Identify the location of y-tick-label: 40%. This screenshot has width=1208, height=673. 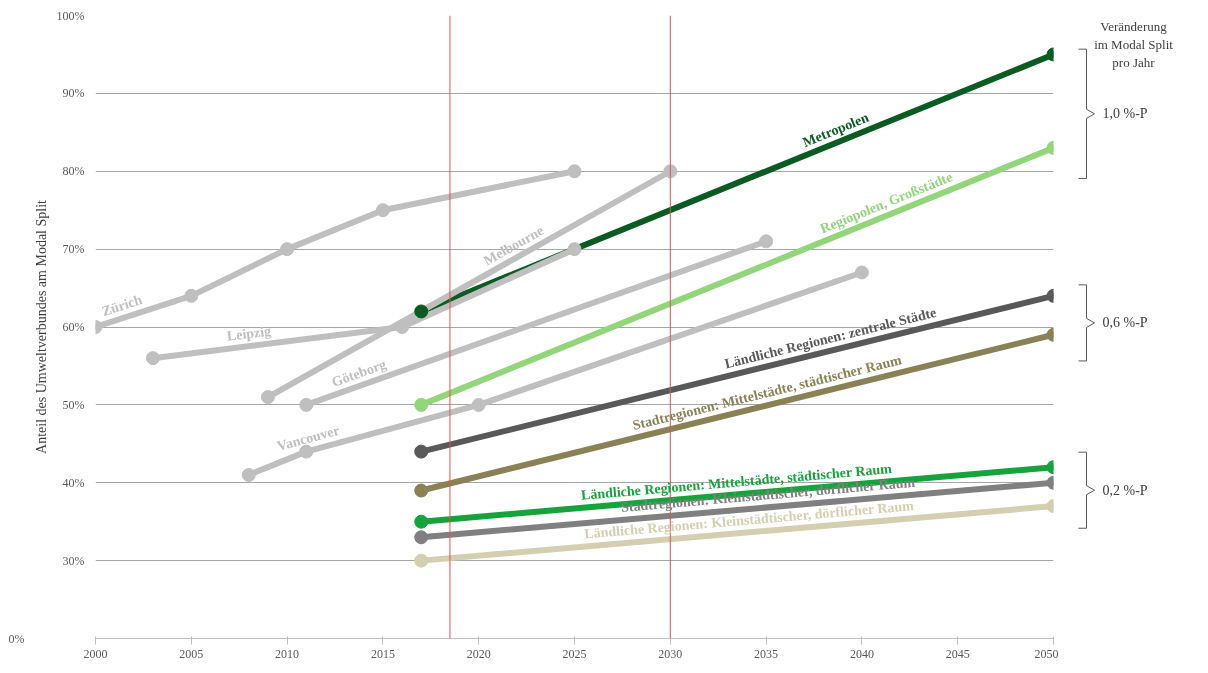
(73, 482).